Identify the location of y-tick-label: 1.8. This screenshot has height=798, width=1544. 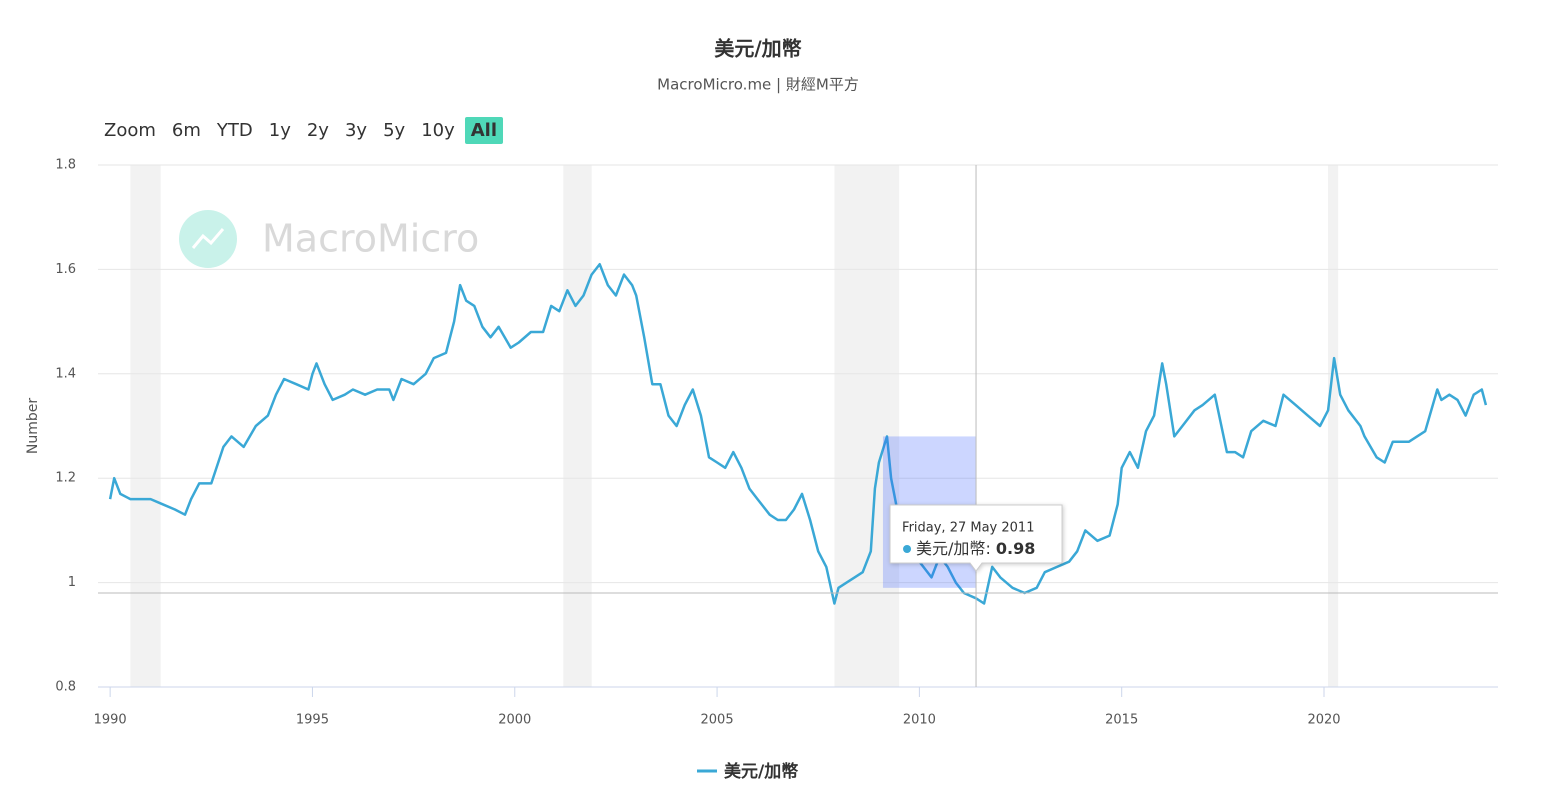
(65, 165).